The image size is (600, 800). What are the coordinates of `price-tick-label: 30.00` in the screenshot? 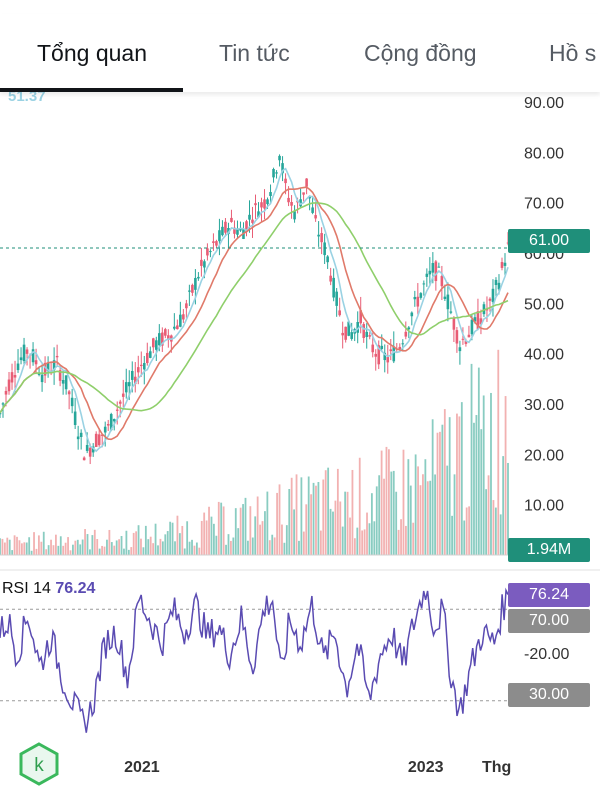 It's located at (544, 405).